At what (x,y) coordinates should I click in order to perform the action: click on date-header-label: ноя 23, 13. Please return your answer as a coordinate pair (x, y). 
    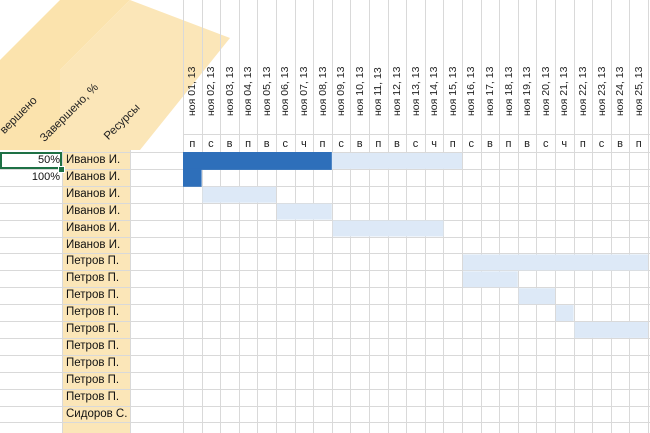
    Looking at the image, I should click on (601, 91).